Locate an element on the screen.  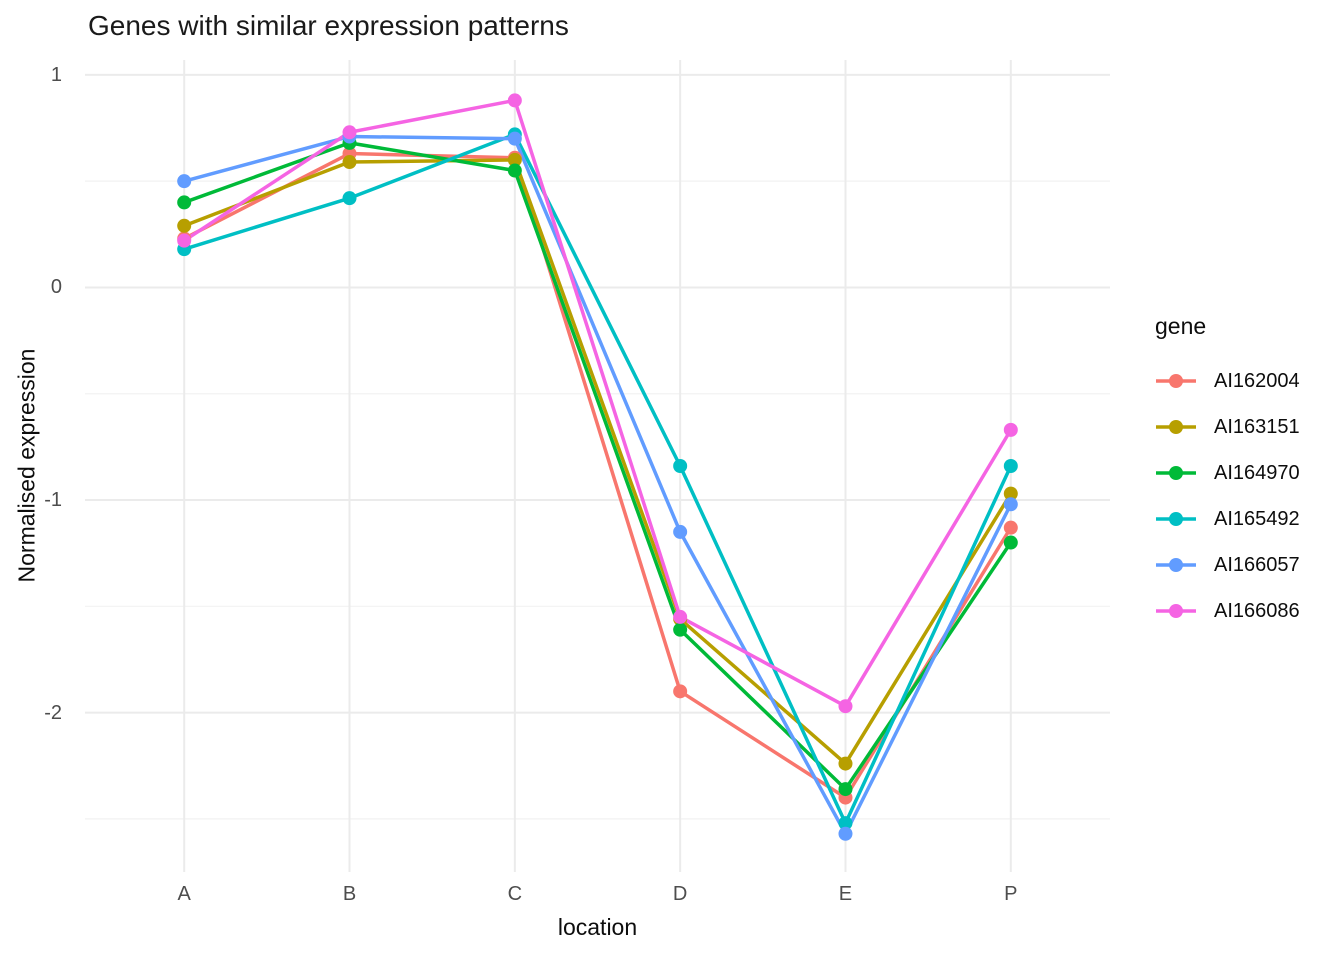
x-tick-label-A: A is located at coordinates (184, 894).